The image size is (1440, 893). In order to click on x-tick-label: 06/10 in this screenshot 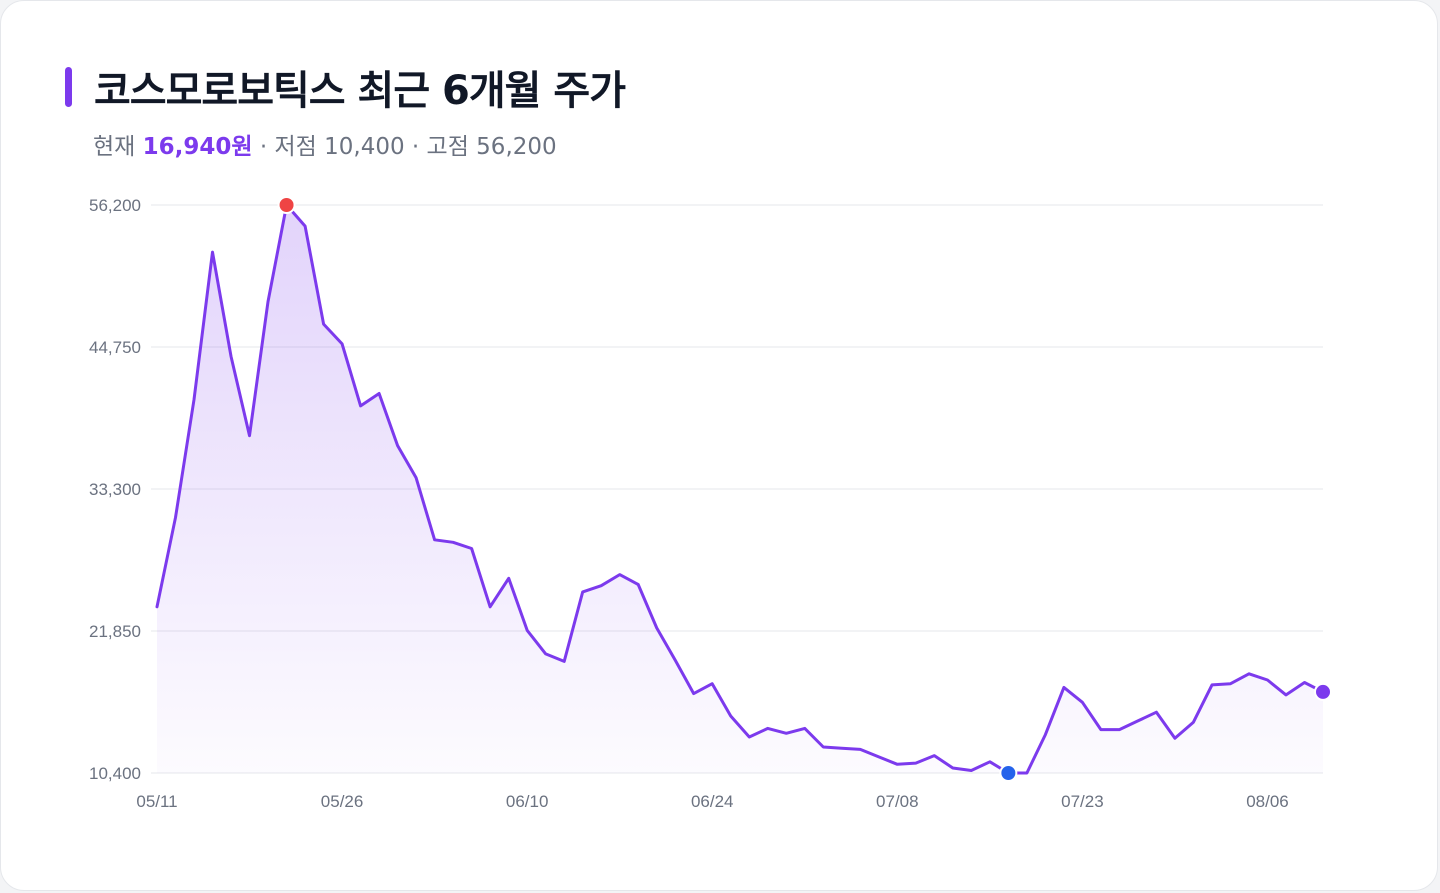, I will do `click(527, 801)`.